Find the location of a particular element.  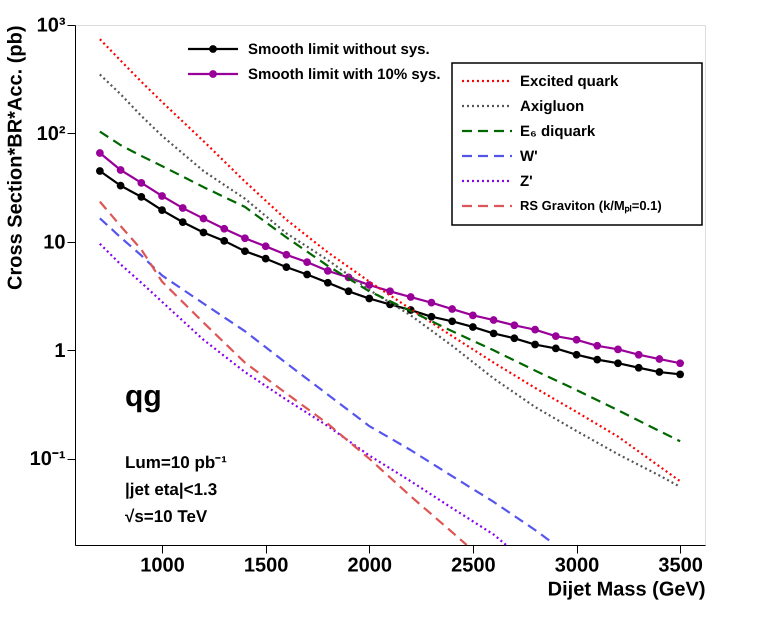

x-tick-label: 2000 is located at coordinates (370, 565).